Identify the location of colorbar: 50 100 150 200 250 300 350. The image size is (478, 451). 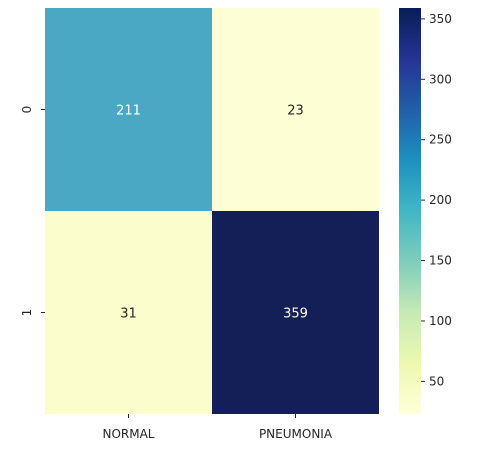
(425, 211).